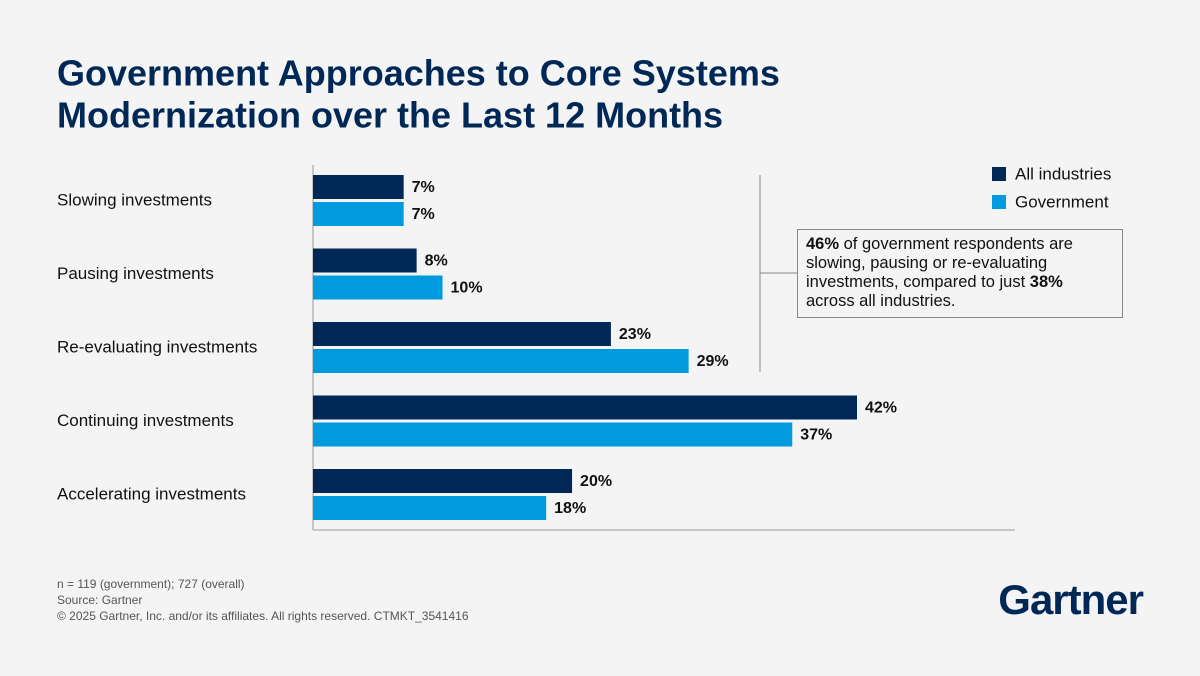  What do you see at coordinates (713, 361) in the screenshot?
I see `value-label: 29%` at bounding box center [713, 361].